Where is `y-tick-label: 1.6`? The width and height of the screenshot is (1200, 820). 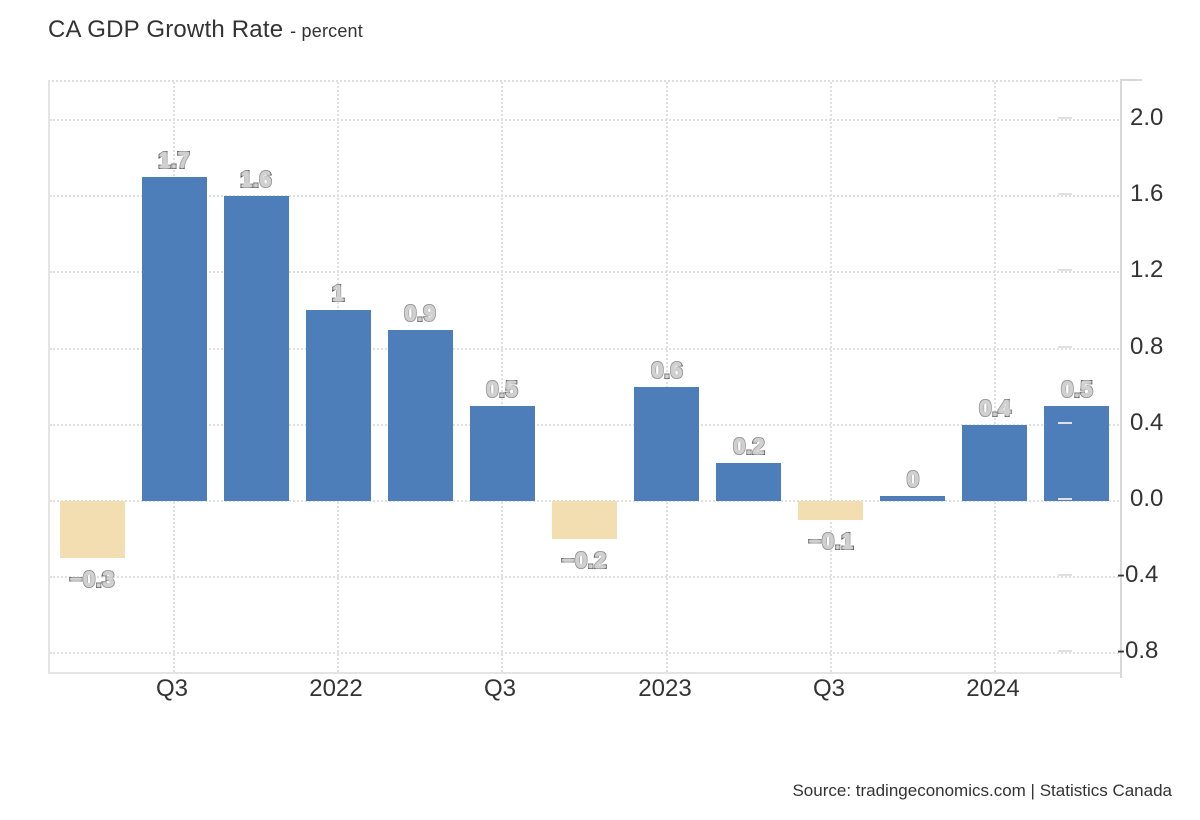 y-tick-label: 1.6 is located at coordinates (1147, 193).